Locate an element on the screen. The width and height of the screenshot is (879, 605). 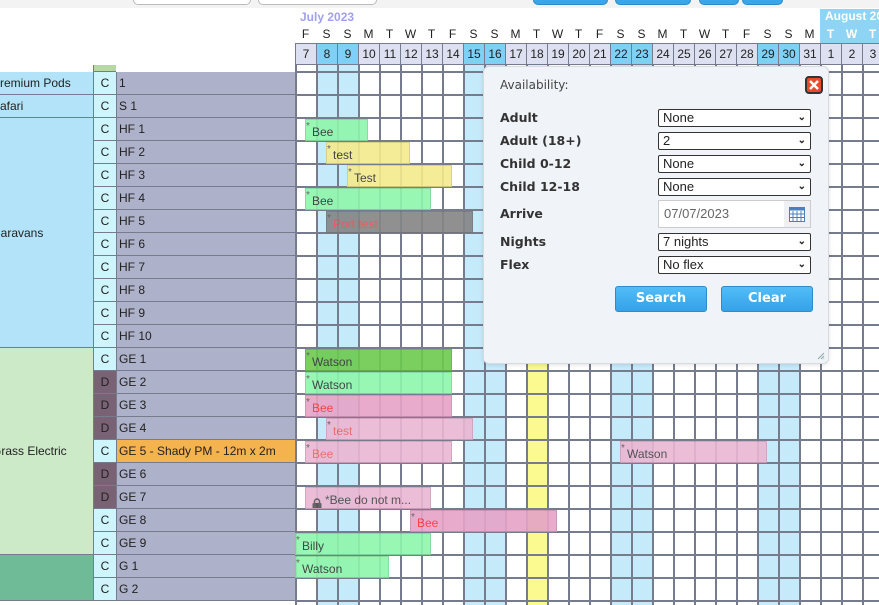
booking-bar: * Test is located at coordinates (399, 176).